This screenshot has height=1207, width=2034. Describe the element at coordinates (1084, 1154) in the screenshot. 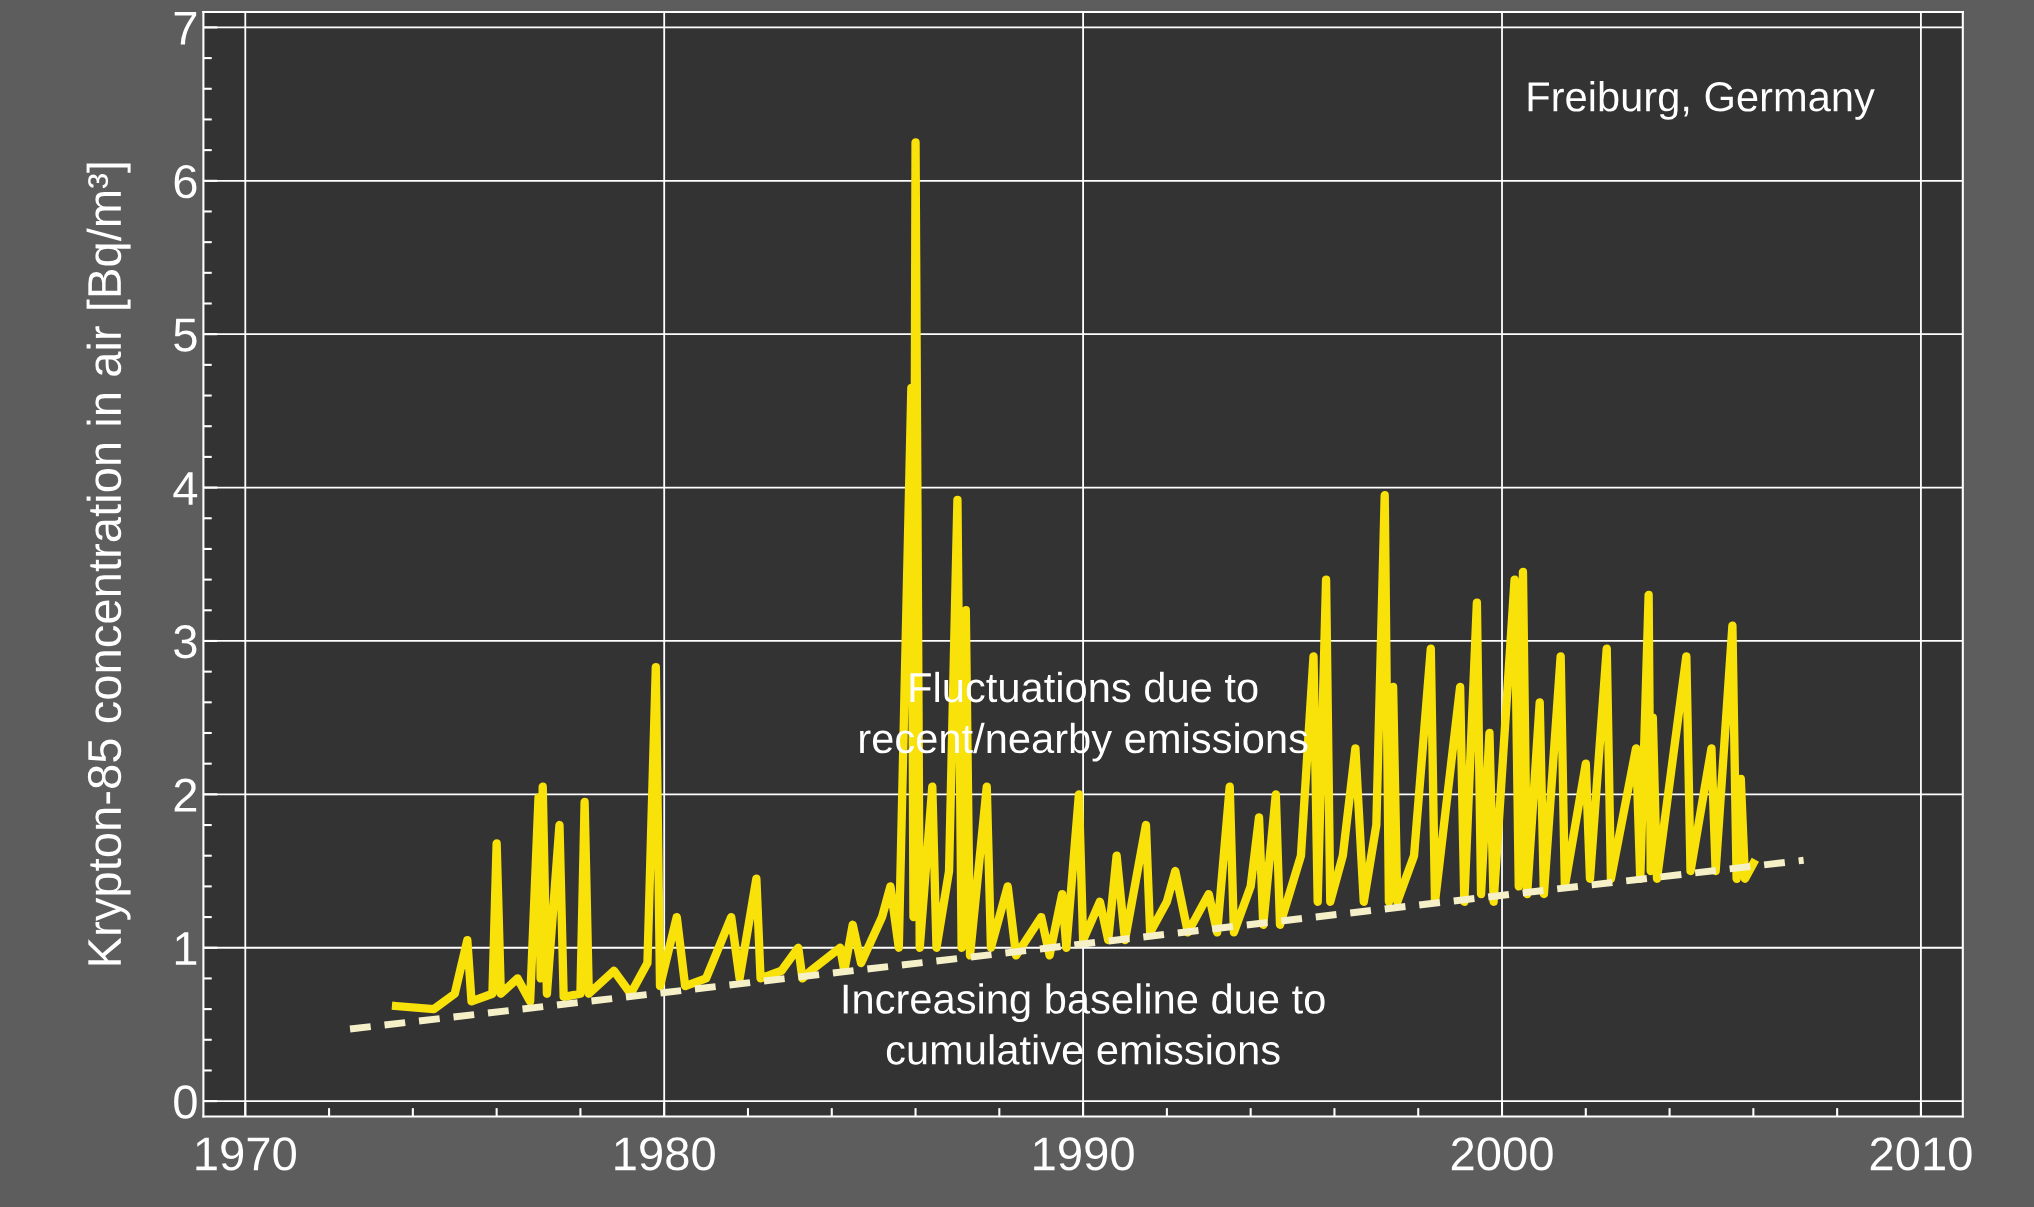

I see `x-tick-label: 1990` at that location.